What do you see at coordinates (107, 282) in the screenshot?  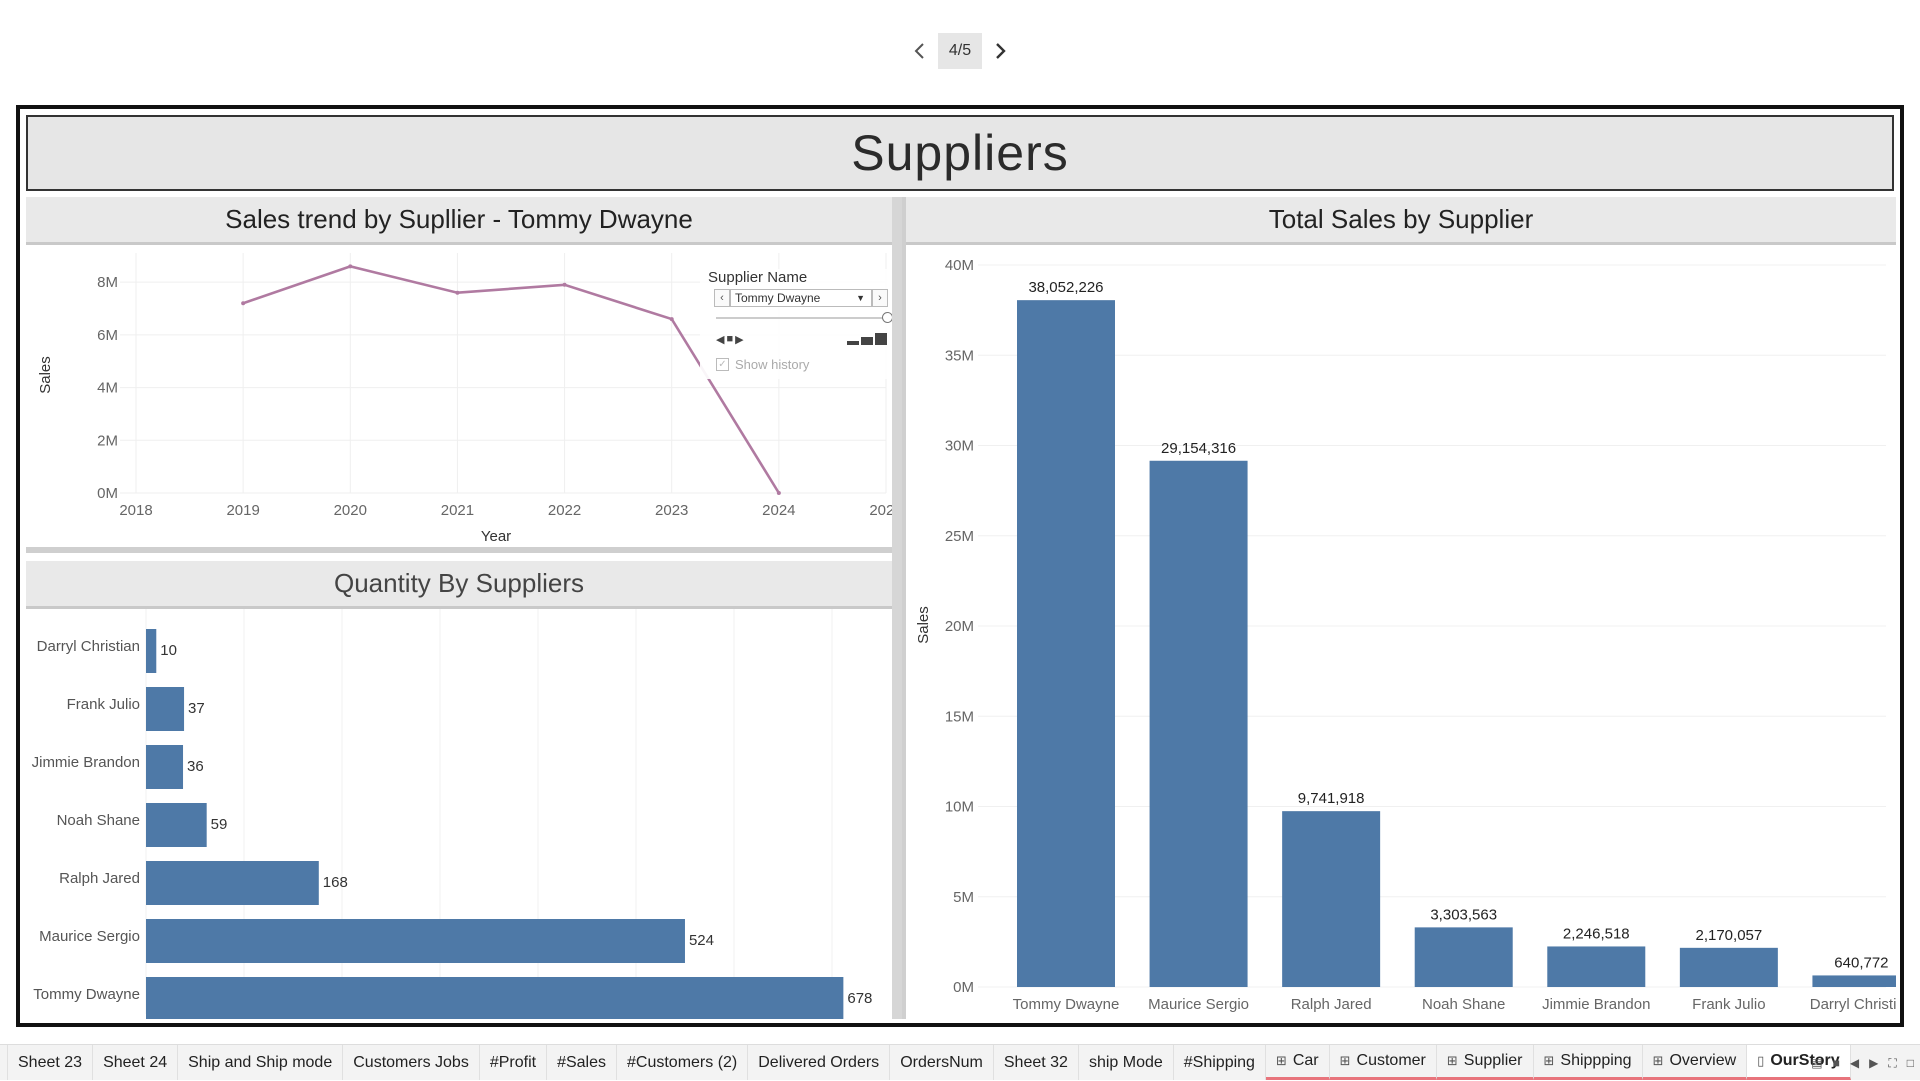 I see `y-tick-label: 8M` at bounding box center [107, 282].